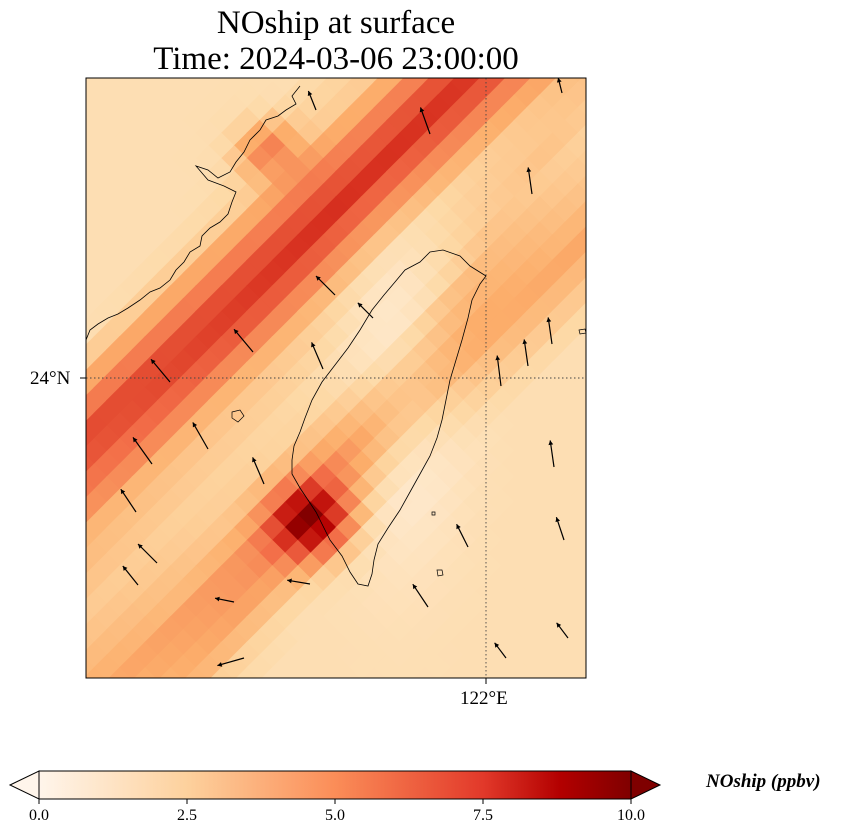 The width and height of the screenshot is (842, 836). I want to click on colorbar-tick-label: 2.5, so click(187, 815).